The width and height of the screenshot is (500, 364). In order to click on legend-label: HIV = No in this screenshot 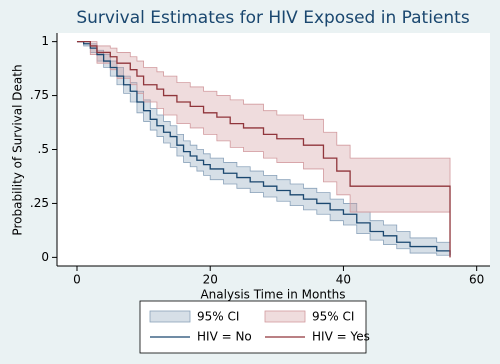, I will do `click(224, 337)`.